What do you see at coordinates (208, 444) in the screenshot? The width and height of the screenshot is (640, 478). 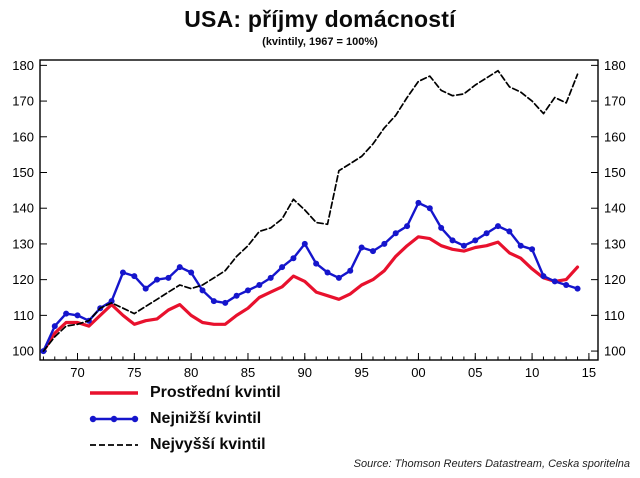 I see `legend-label-highest: Nejvyšší kvintil` at bounding box center [208, 444].